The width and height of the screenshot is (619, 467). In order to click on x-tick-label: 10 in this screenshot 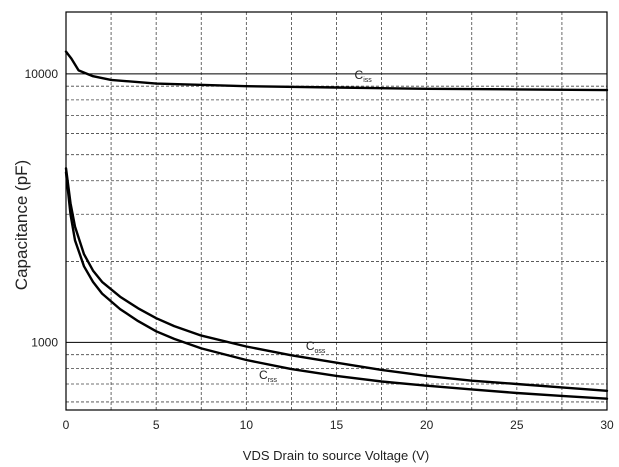, I will do `click(247, 425)`.